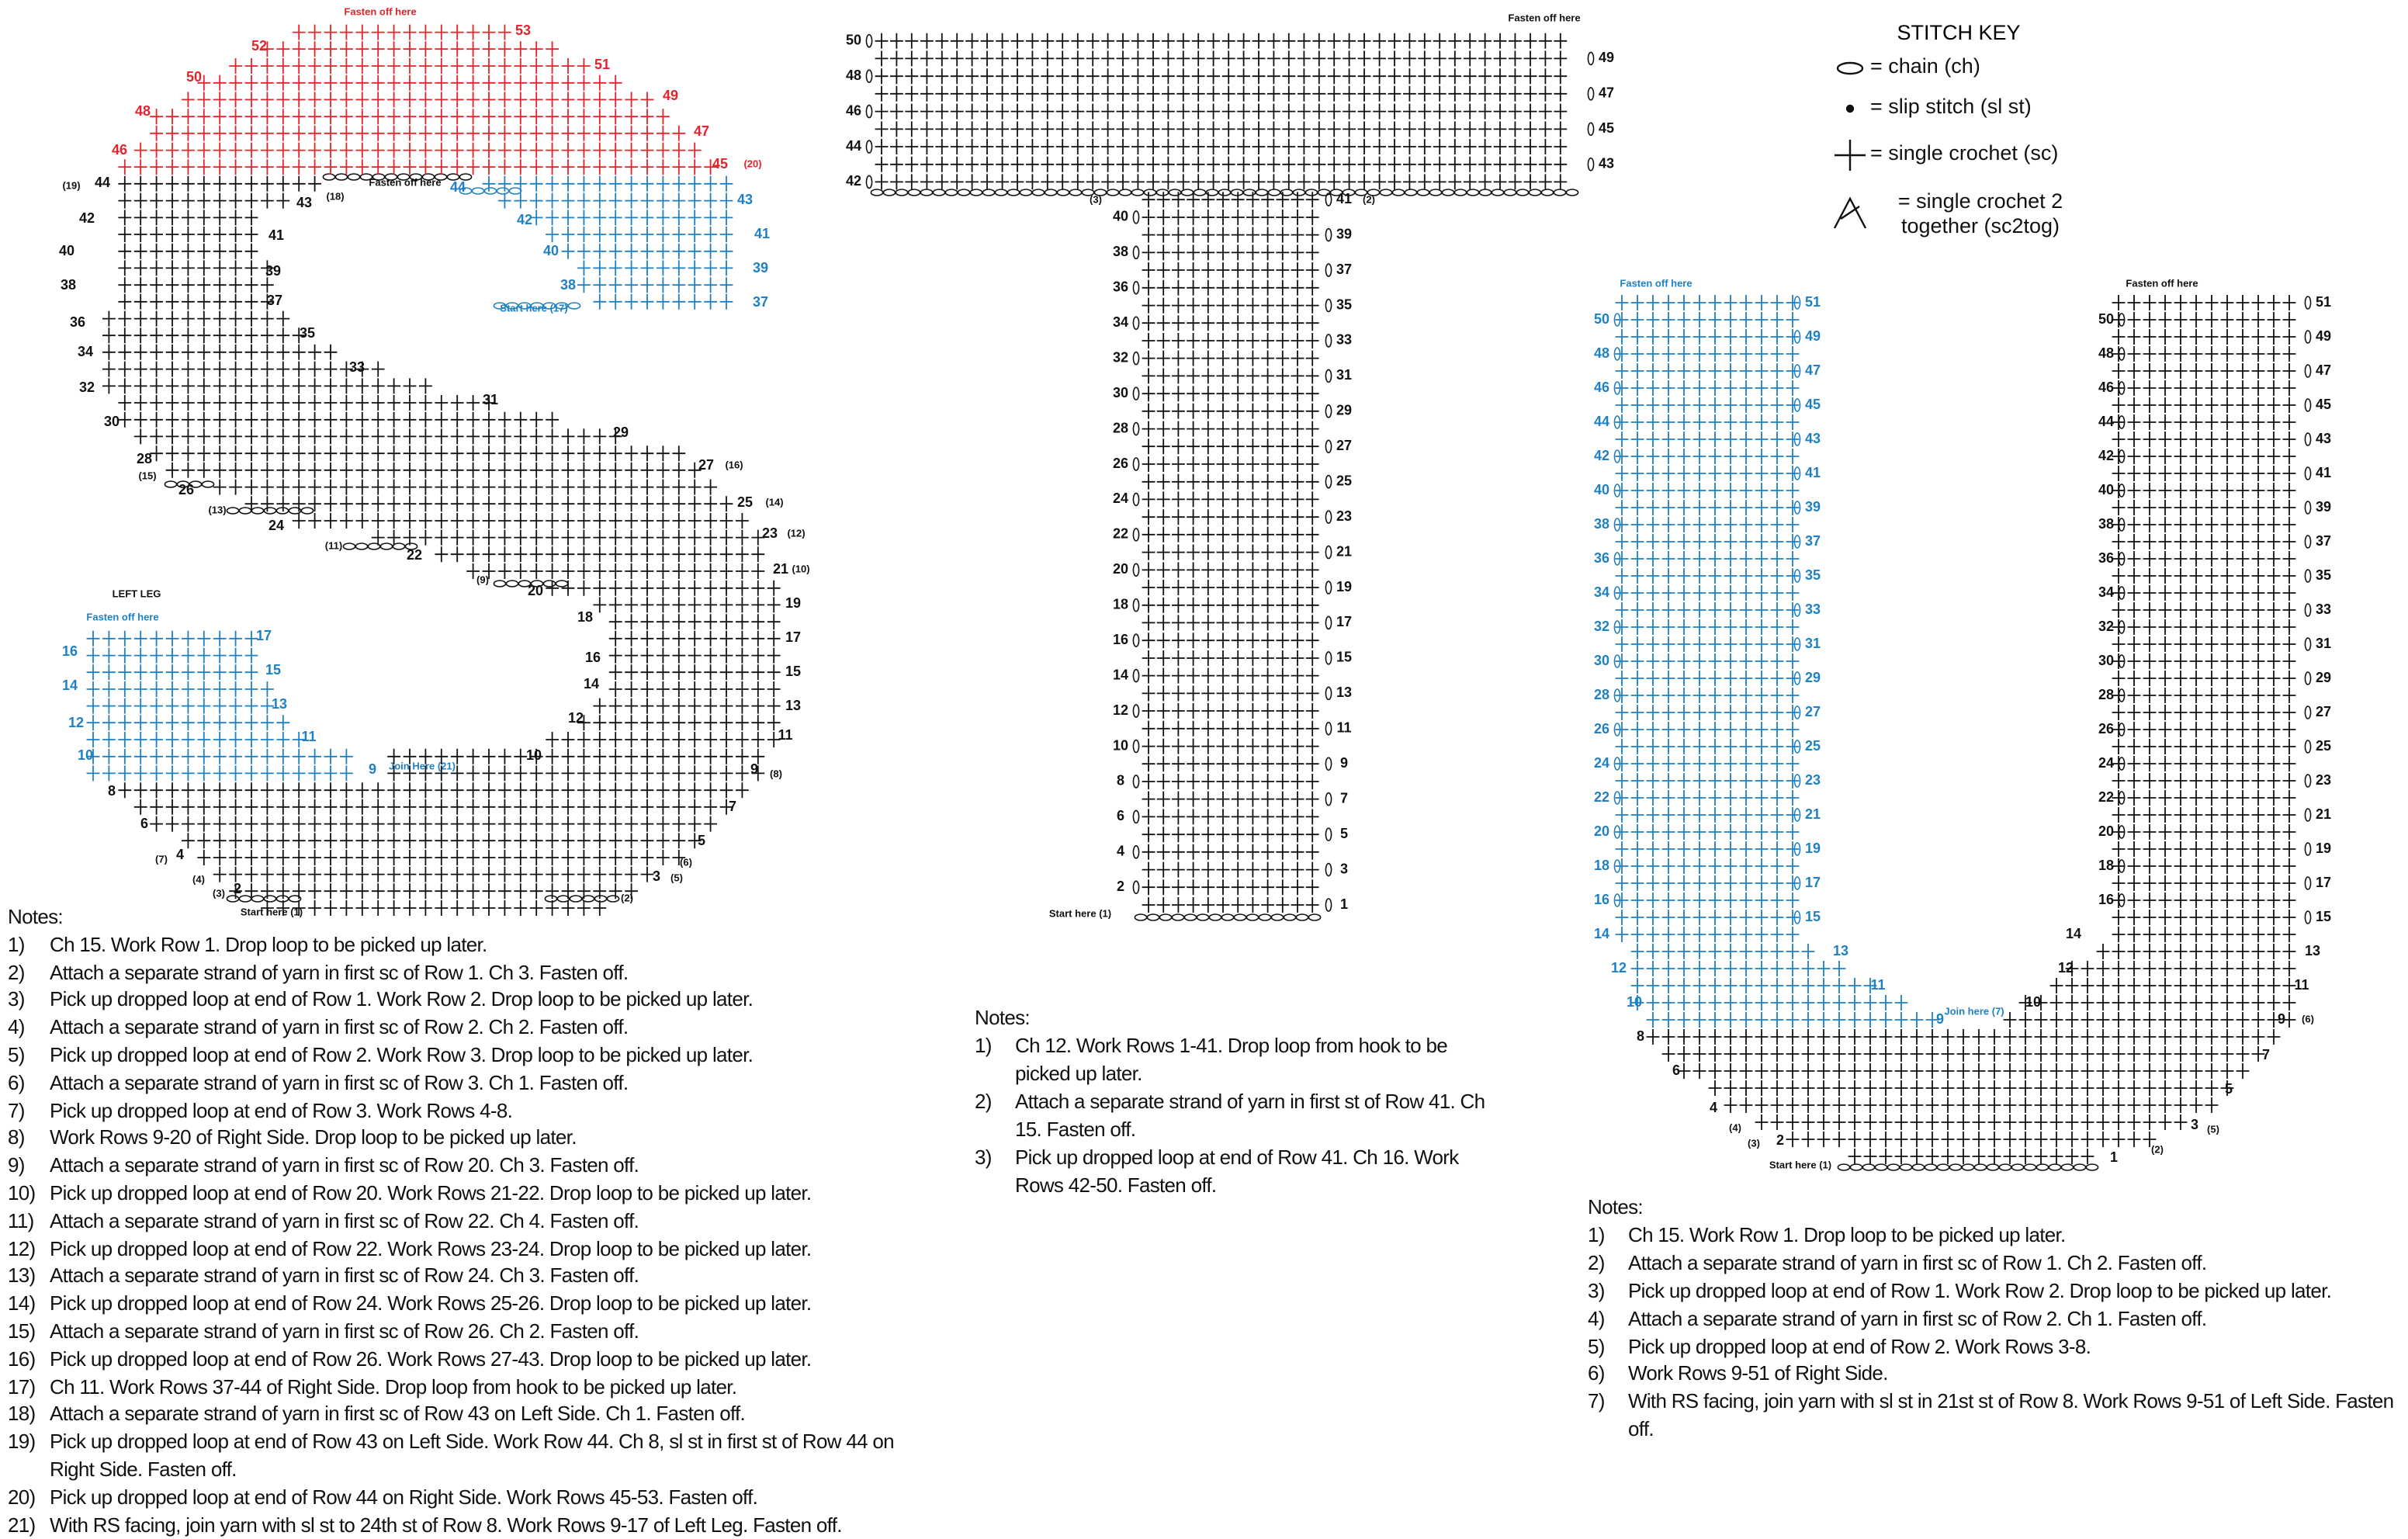 This screenshot has width=2408, height=1539. Describe the element at coordinates (523, 31) in the screenshot. I see `stitch-label: 53` at that location.